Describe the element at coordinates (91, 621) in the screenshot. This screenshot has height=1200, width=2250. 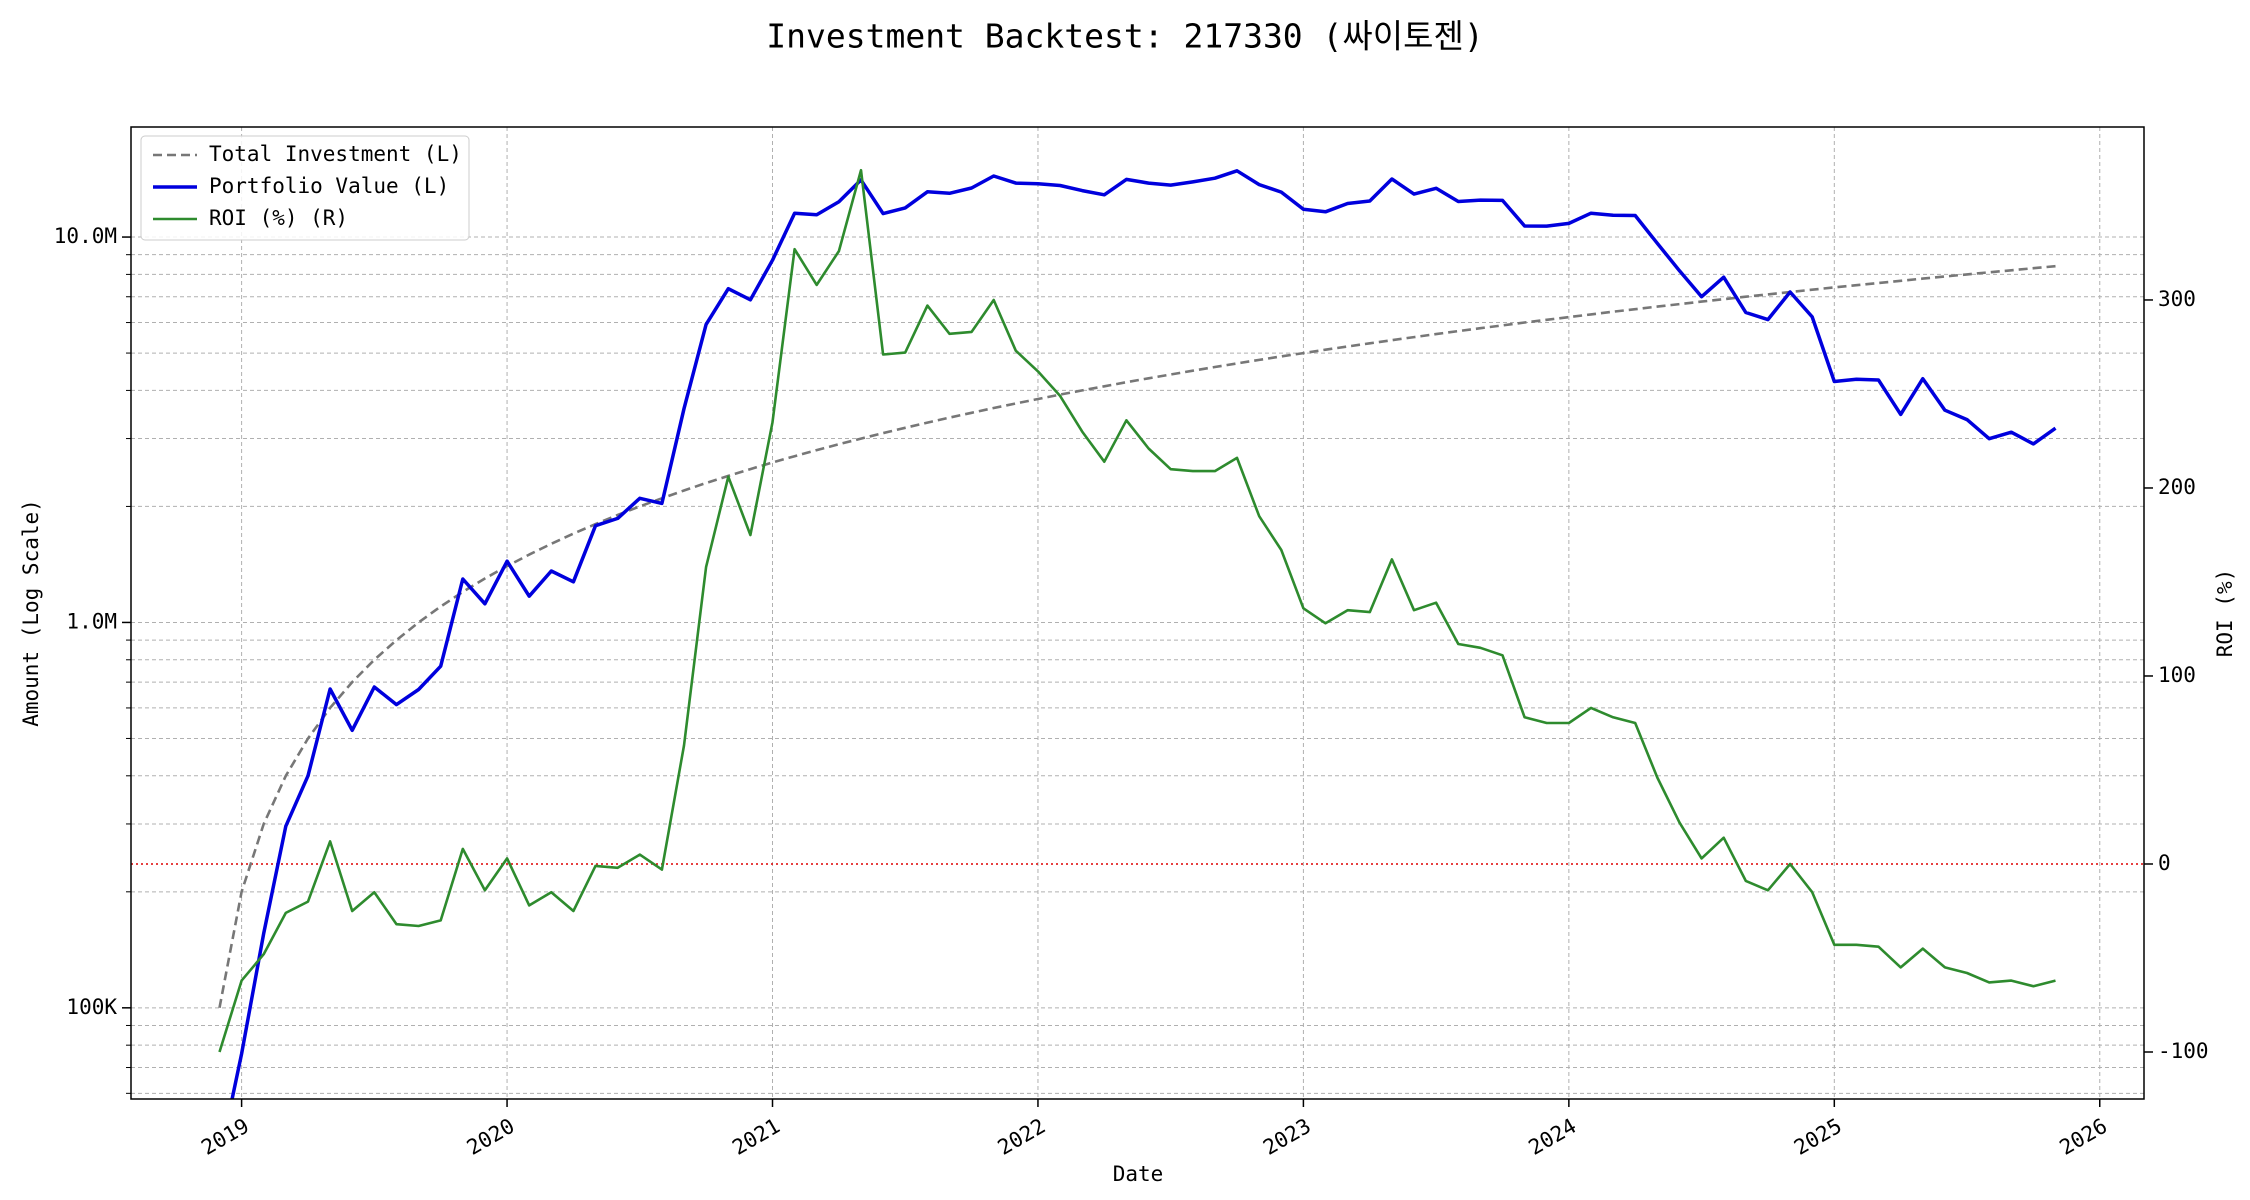
I see `y-tick-label: 1.0M` at that location.